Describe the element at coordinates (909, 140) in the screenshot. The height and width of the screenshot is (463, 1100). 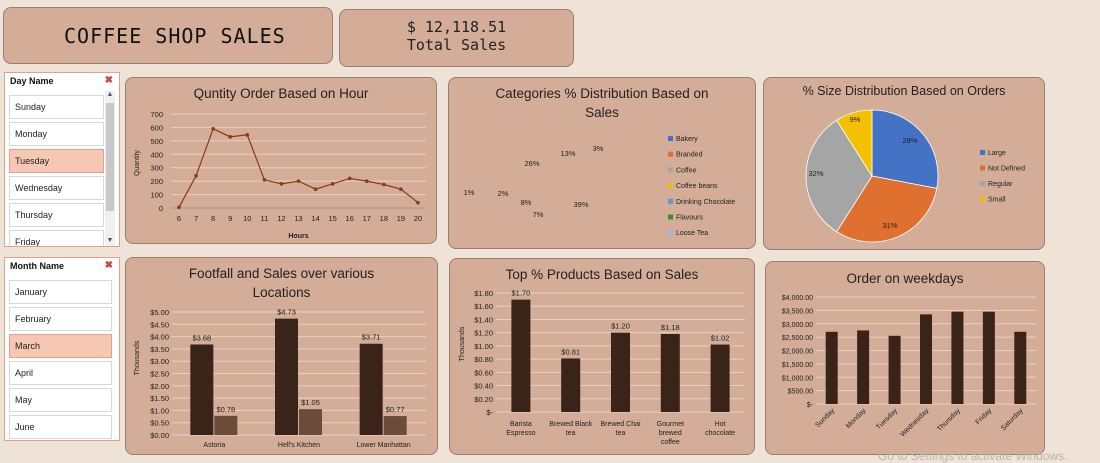
I see `slice-label: 28%` at that location.